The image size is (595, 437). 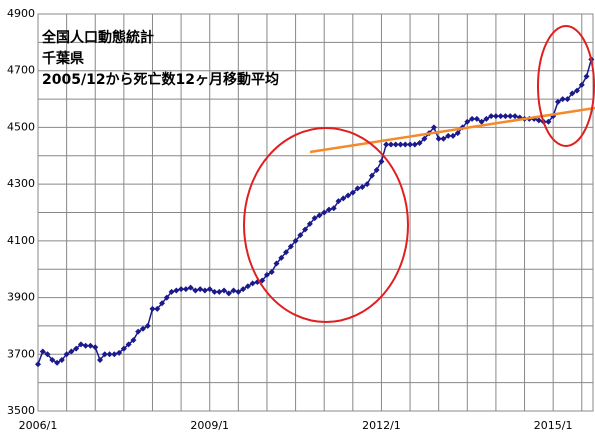 I want to click on trend-line, so click(x=452, y=130).